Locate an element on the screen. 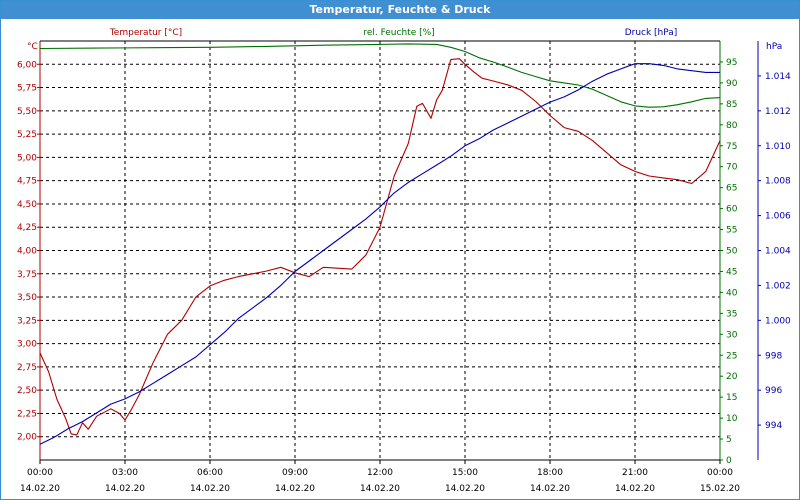  pressure-tick-label: 998 is located at coordinates (773, 356).